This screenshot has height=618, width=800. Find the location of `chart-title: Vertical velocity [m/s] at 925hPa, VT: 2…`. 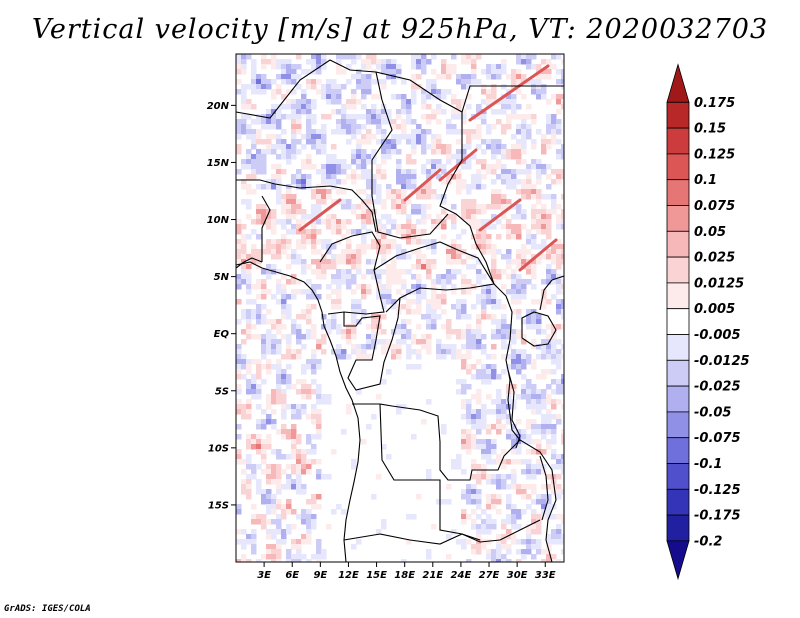

chart-title: Vertical velocity [m/s] at 925hPa, VT: 2… is located at coordinates (400, 29).